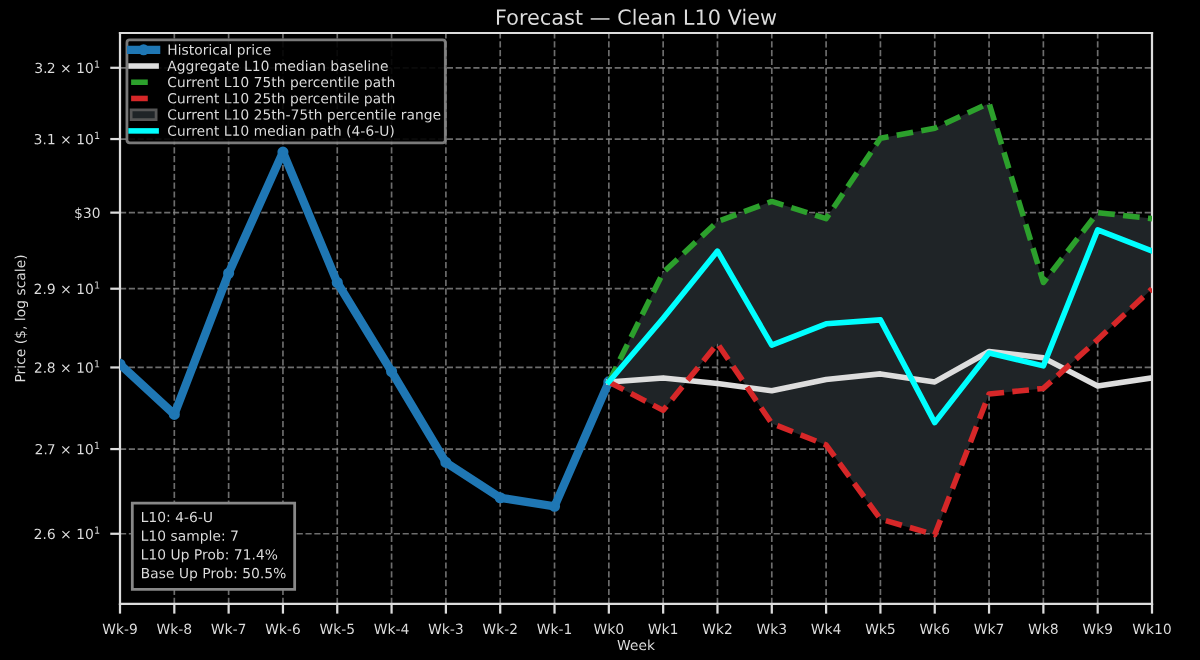 Image resolution: width=1200 pixels, height=660 pixels. What do you see at coordinates (879, 326) in the screenshot?
I see `line-series` at bounding box center [879, 326].